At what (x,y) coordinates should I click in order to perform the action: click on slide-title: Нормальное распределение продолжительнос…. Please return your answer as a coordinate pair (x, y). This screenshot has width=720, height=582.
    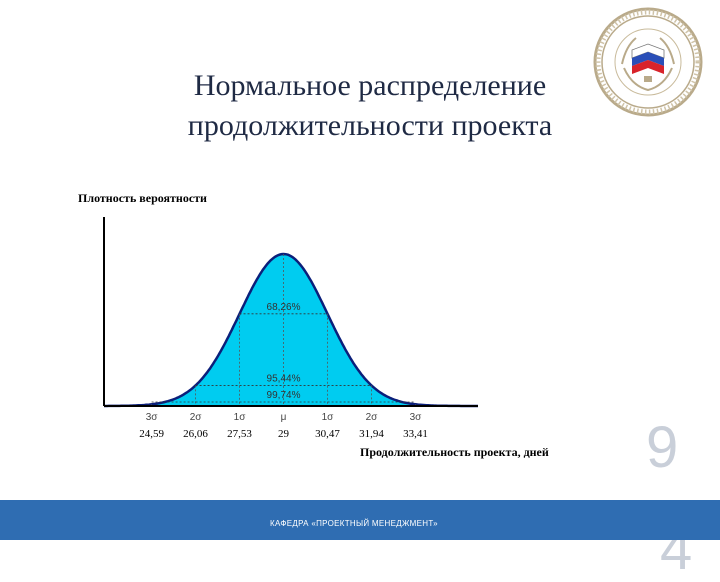
    Looking at the image, I should click on (370, 106).